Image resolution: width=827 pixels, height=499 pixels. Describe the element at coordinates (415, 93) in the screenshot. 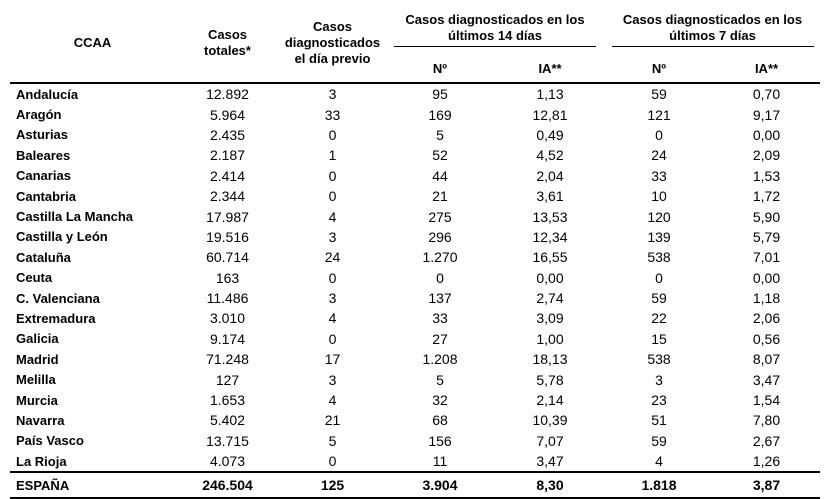

I see `table-row: Andalucía 12.892 3 95 1,13 59 0,70` at that location.